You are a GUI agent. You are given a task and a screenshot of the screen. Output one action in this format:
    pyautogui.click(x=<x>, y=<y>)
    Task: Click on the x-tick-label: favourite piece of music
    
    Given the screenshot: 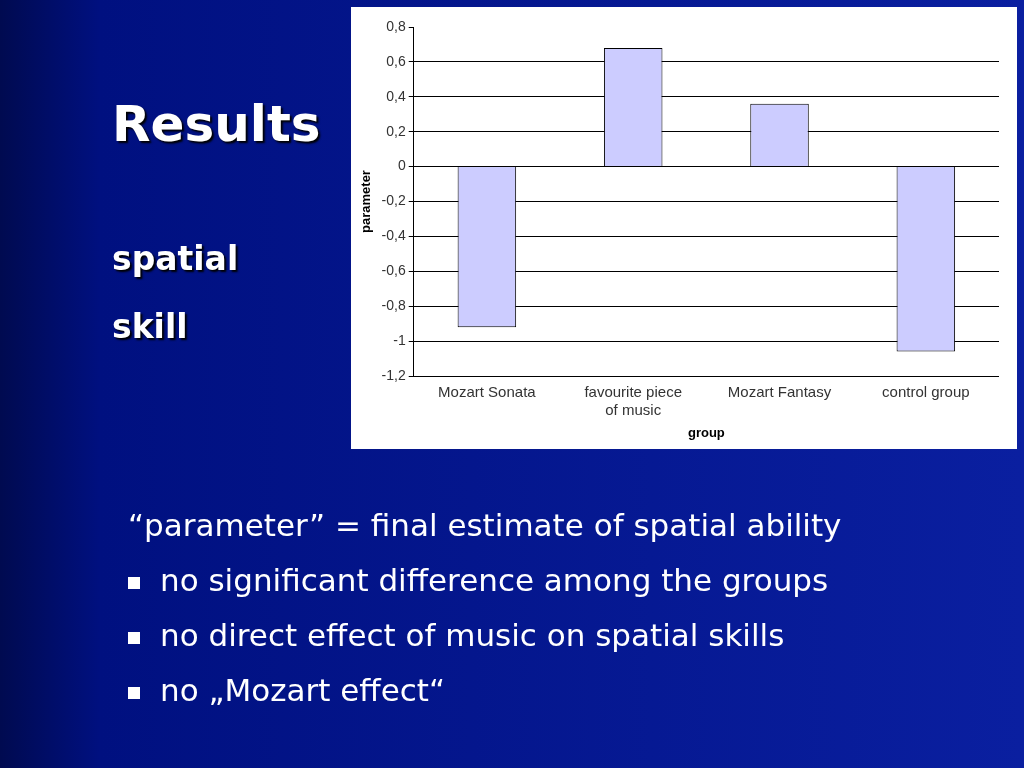 What is the action you would take?
    pyautogui.click(x=633, y=401)
    